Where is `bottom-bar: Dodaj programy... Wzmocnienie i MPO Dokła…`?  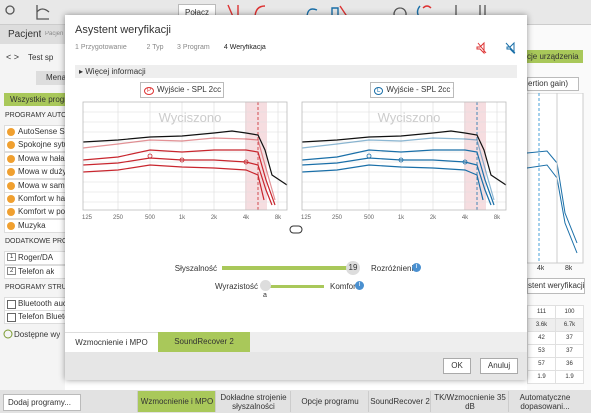 bottom-bar: Dodaj programy... Wzmocnienie i MPO Dokła… is located at coordinates (295, 401).